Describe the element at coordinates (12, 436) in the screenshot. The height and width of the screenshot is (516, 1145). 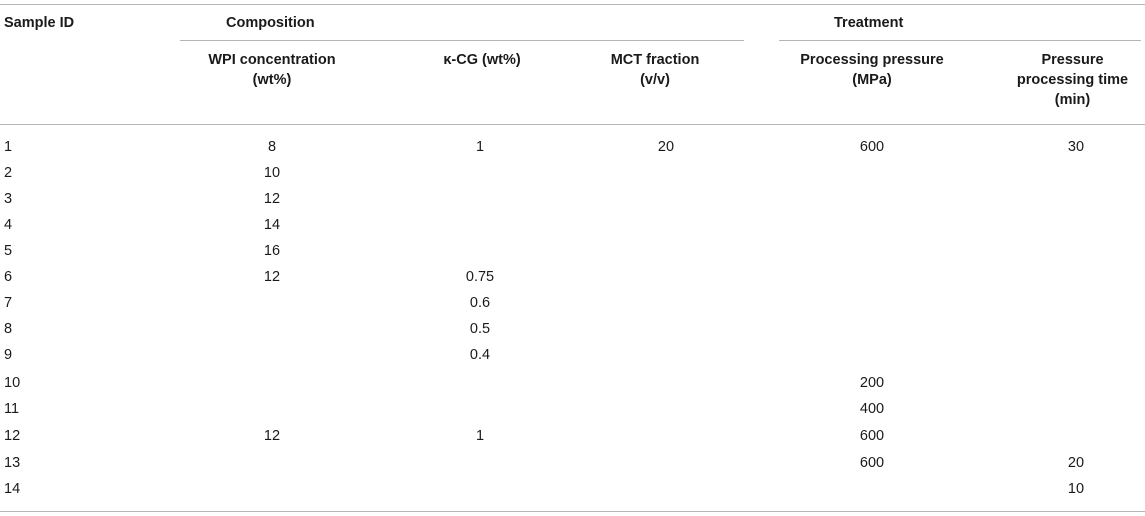
I see `cell-sample-id: 12` at that location.